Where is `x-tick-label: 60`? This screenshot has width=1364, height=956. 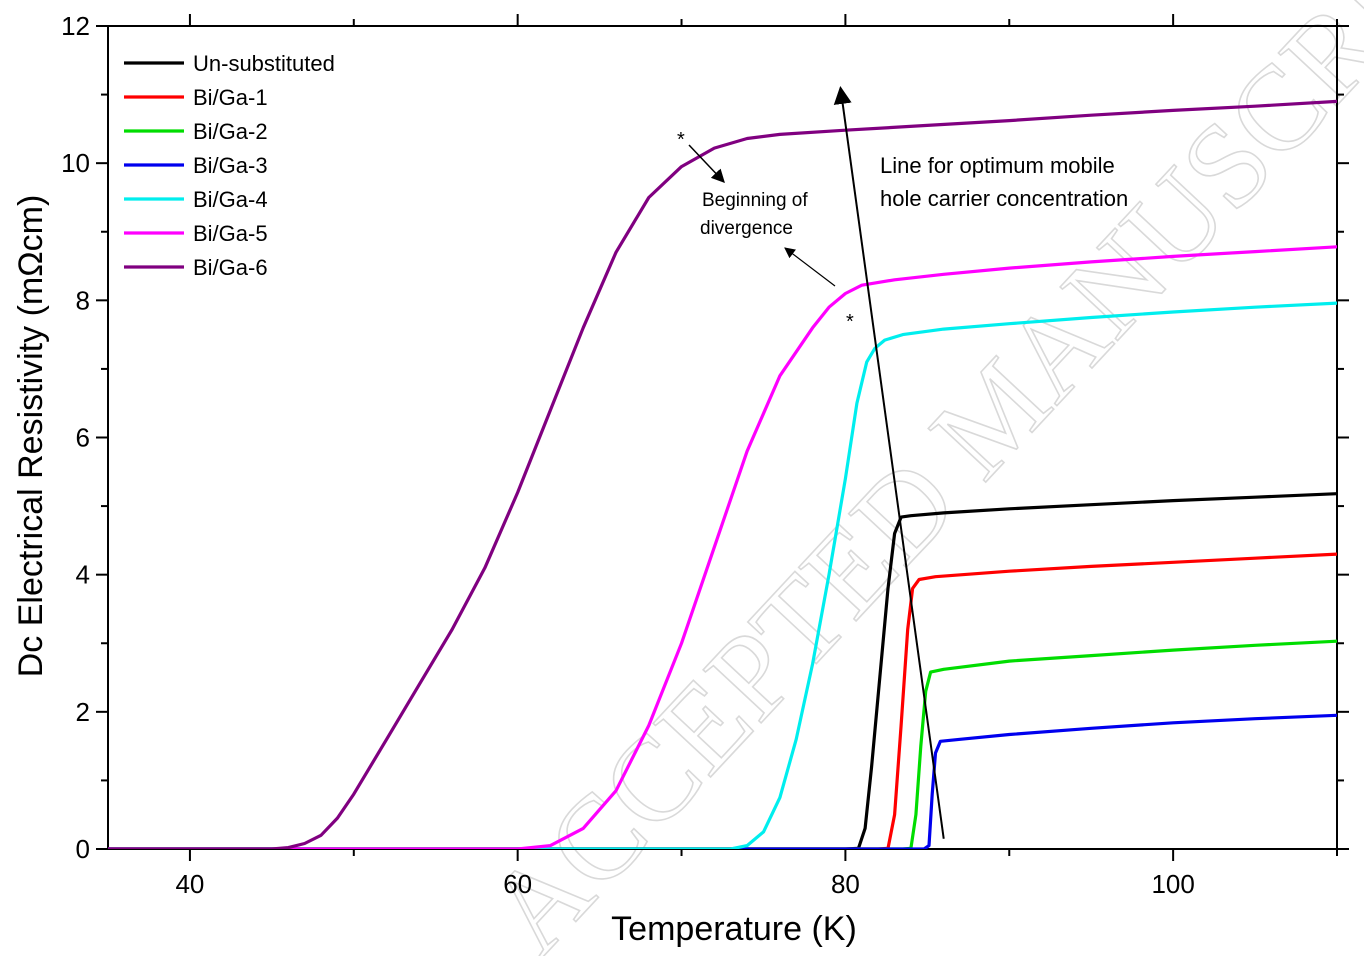 x-tick-label: 60 is located at coordinates (517, 884).